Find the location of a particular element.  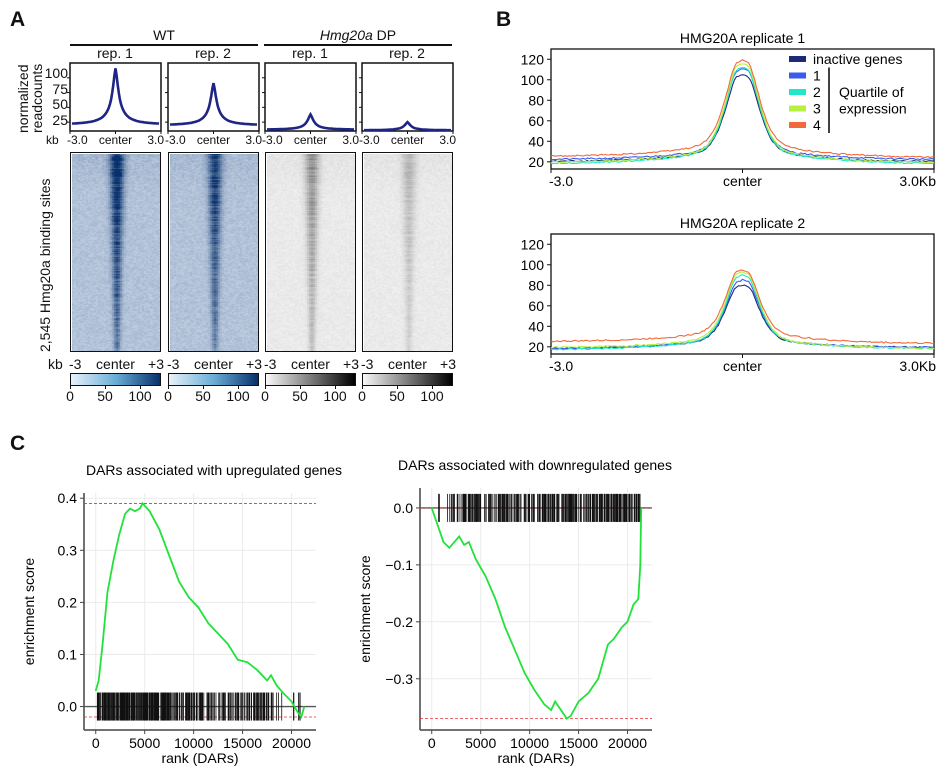

gsea-xtick-label: 15000 is located at coordinates (242, 743).